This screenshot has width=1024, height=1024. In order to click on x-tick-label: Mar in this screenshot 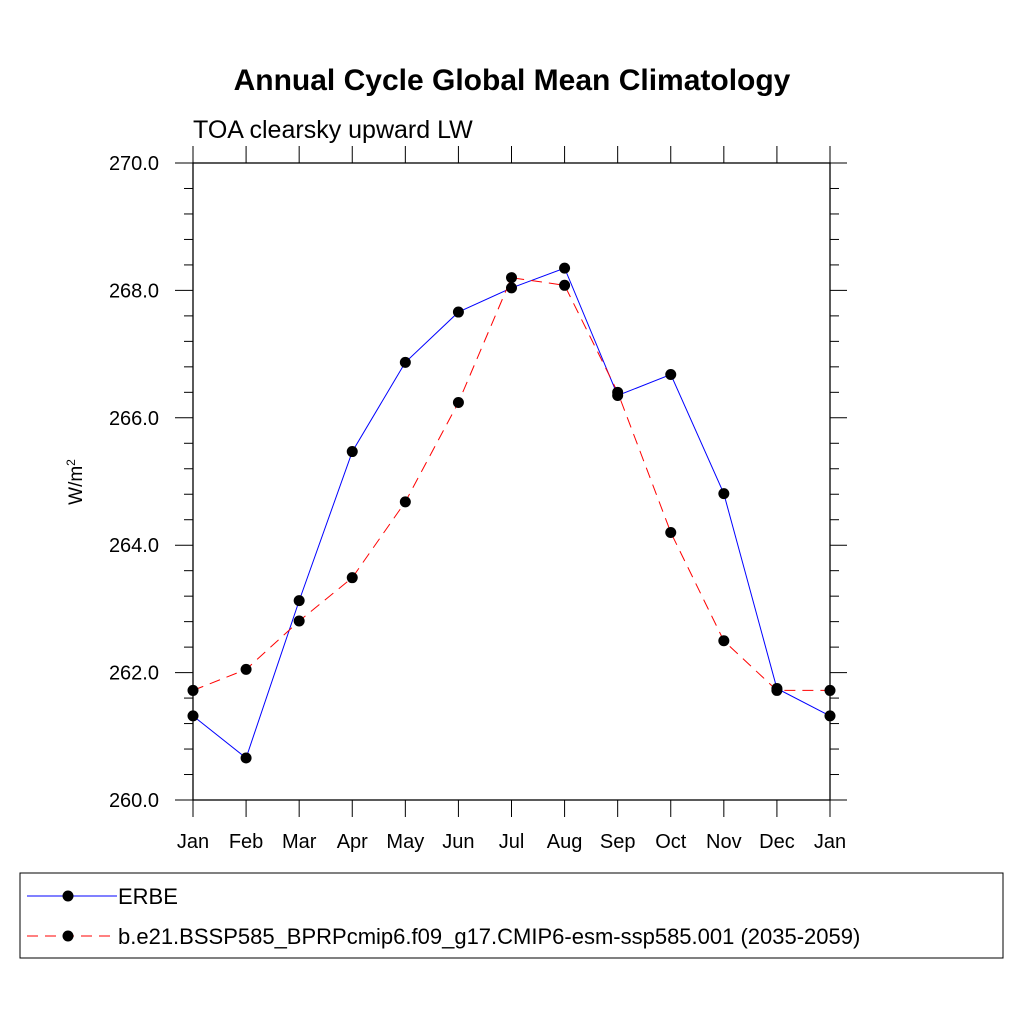, I will do `click(299, 842)`.